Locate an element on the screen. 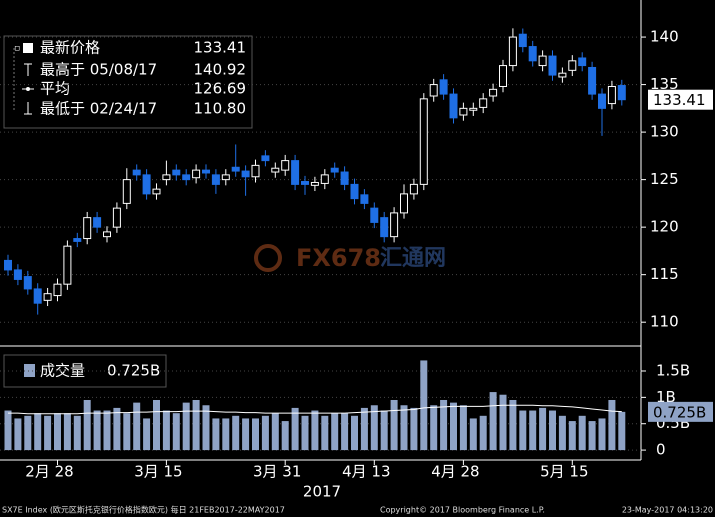  y-tick-label: 140 is located at coordinates (664, 37).